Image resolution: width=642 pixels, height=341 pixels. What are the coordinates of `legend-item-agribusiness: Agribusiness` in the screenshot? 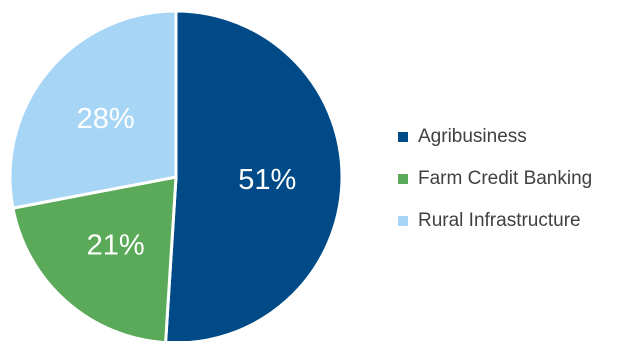 It's located at (495, 137).